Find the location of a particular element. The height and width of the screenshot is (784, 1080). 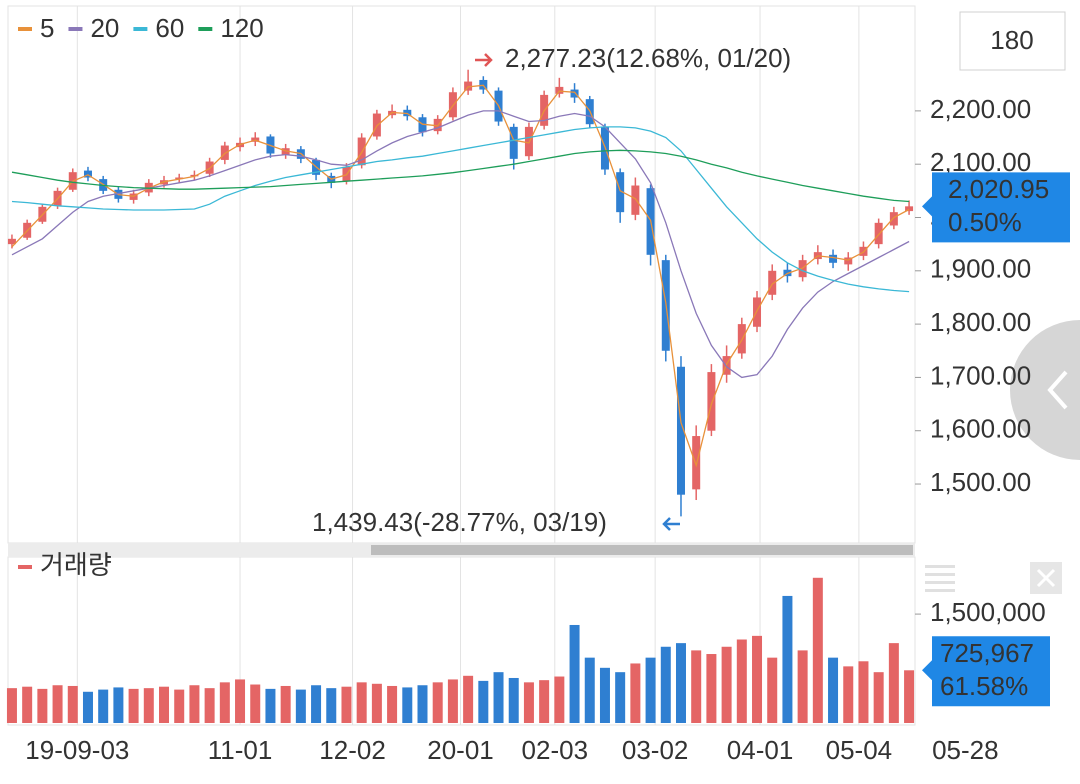

last-price-box is located at coordinates (996, 207).